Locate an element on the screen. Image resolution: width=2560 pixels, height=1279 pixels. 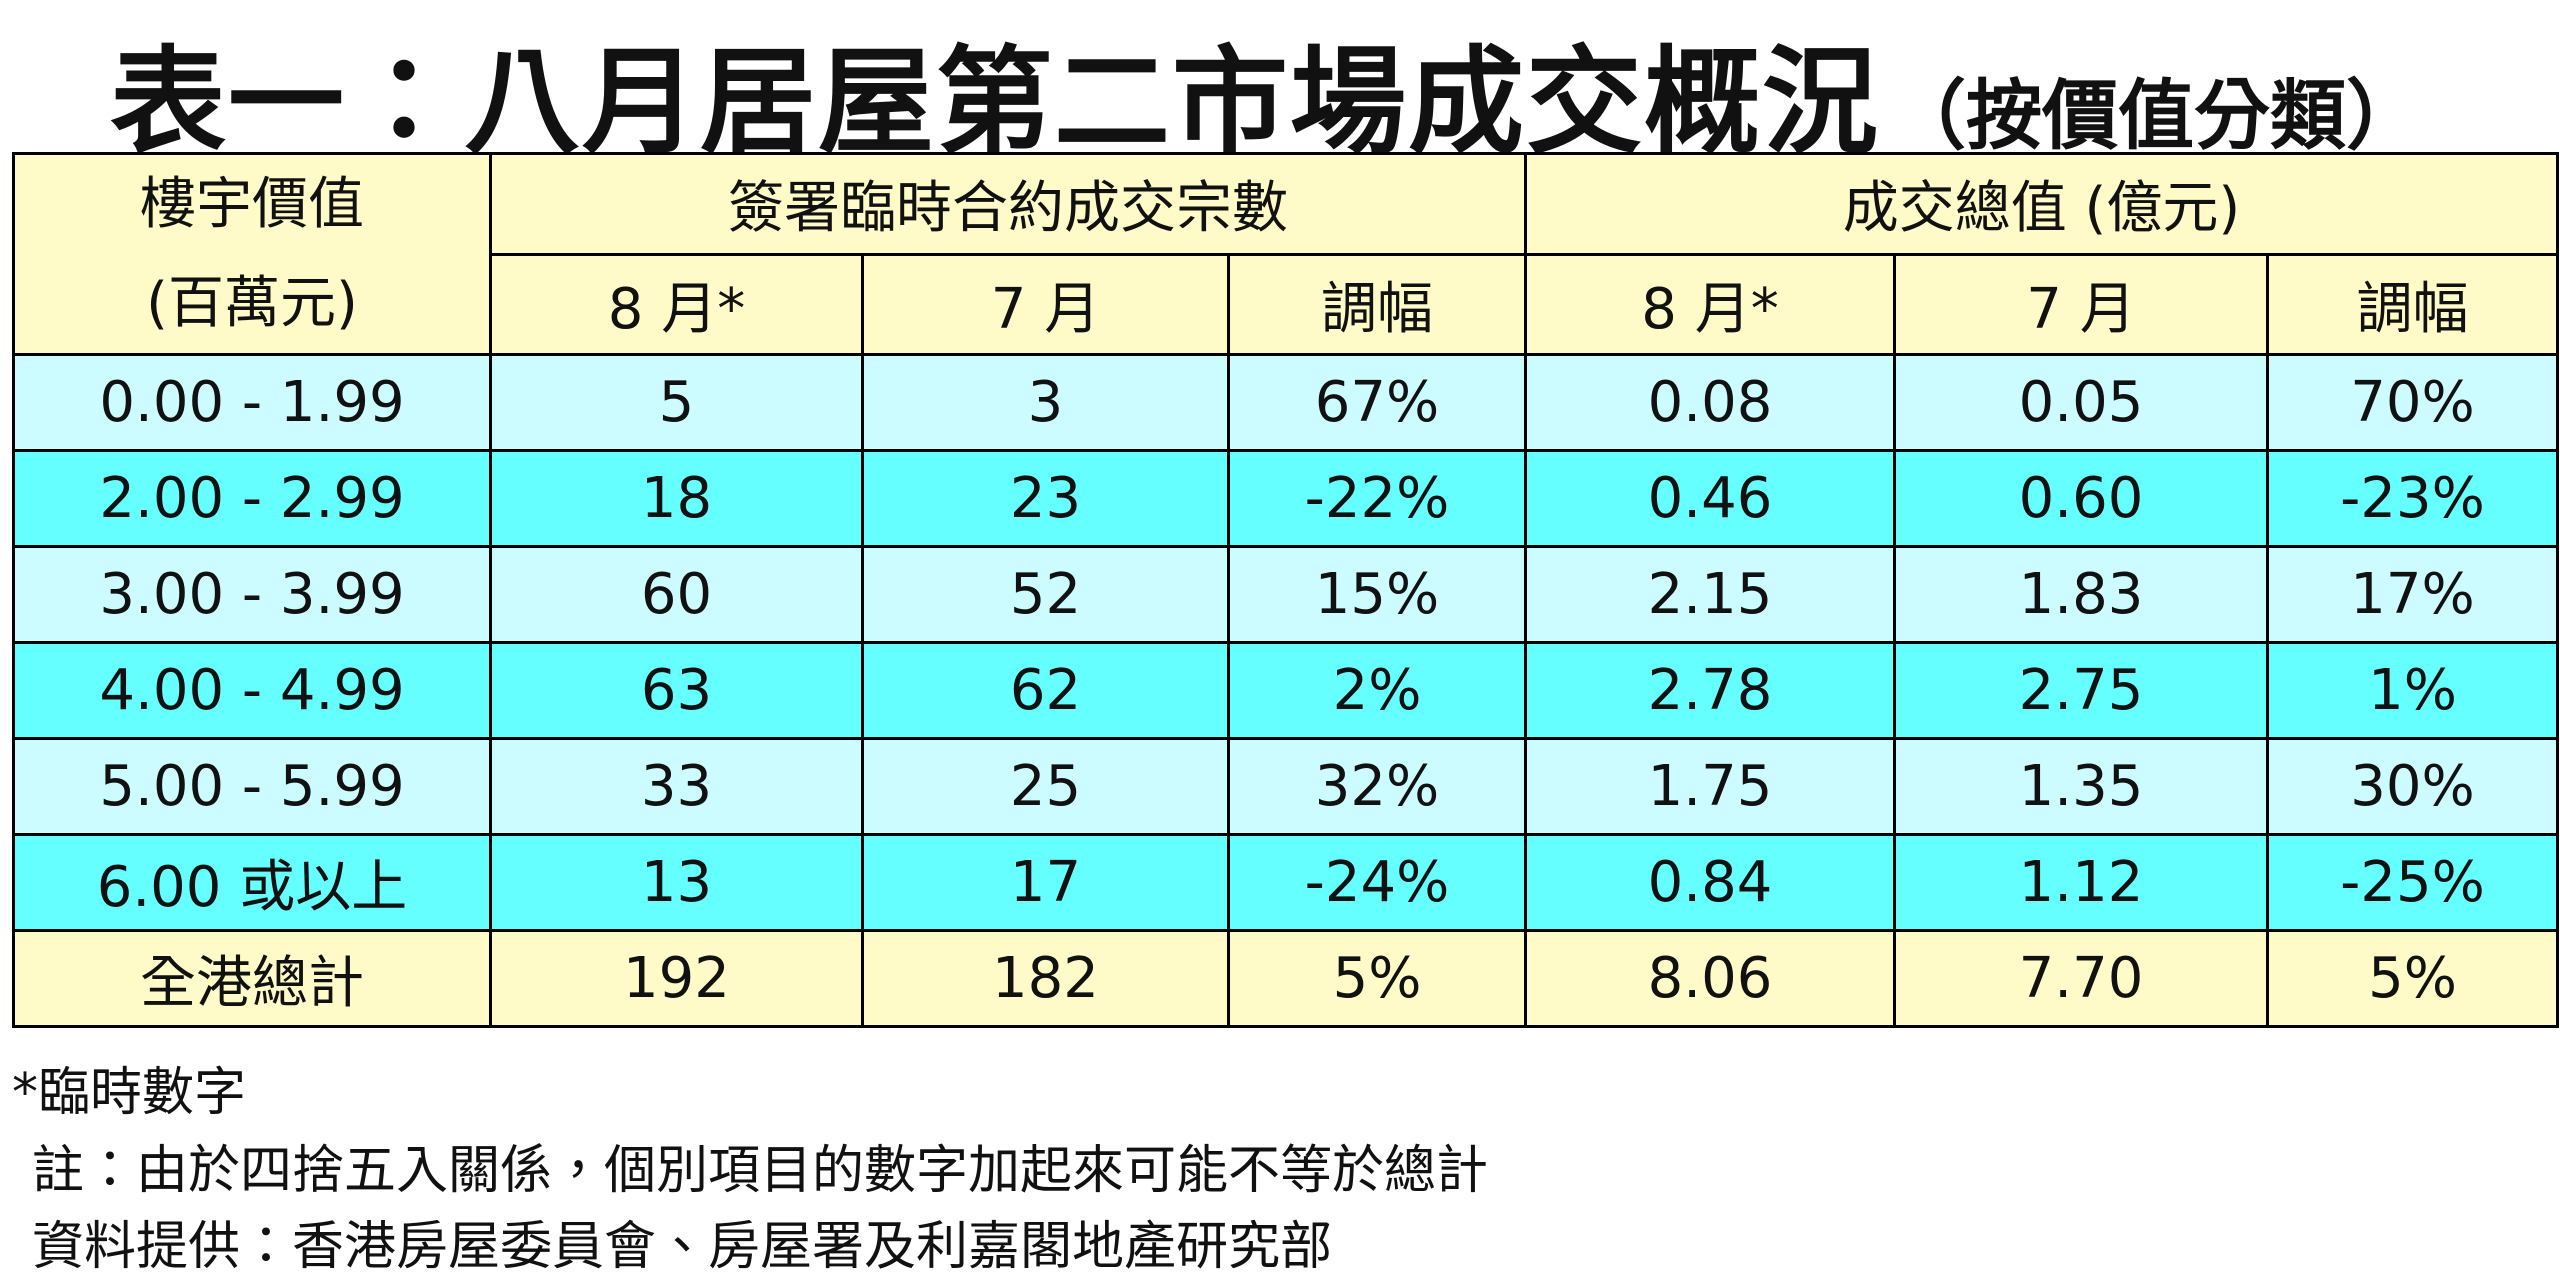
table-row: 5.00 - 5.99 33 25 32% 1.75 1.35 30% is located at coordinates (1285, 786).